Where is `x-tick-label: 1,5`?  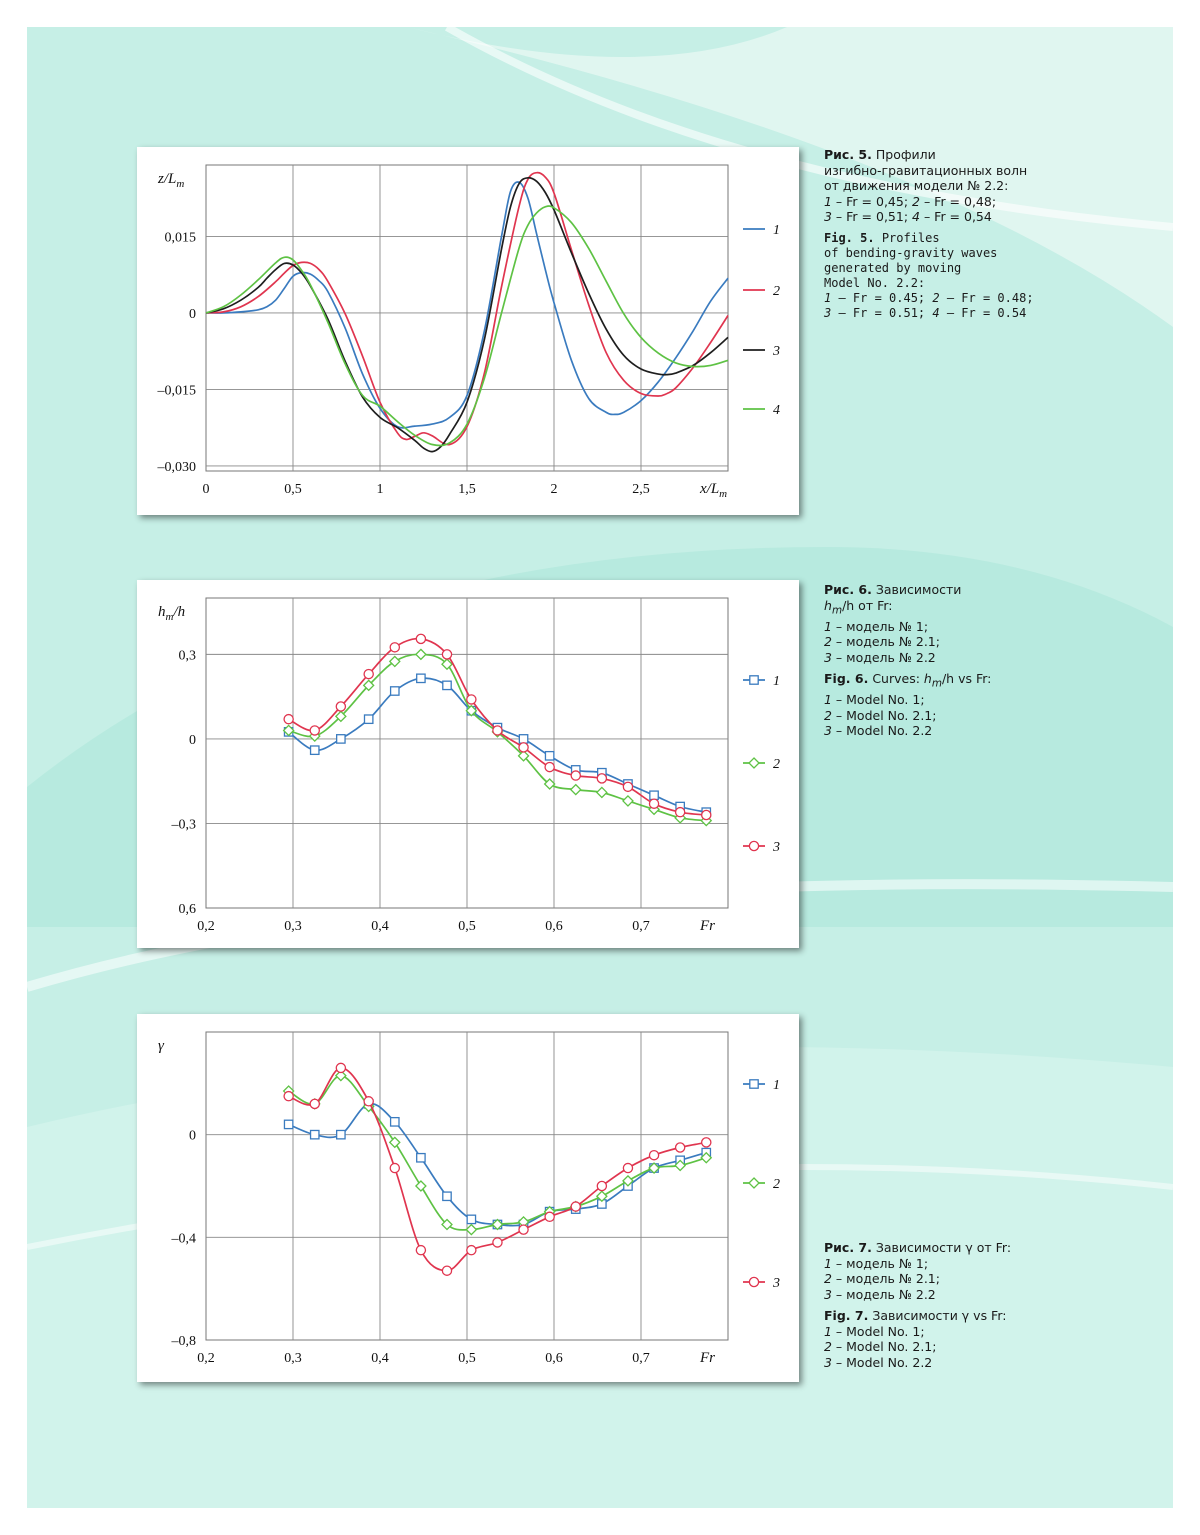
x-tick-label: 1,5 is located at coordinates (467, 489).